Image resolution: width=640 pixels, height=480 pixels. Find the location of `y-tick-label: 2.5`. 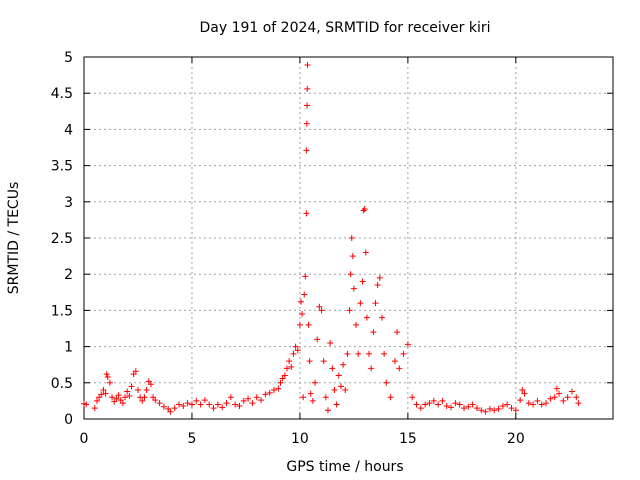

y-tick-label: 2.5 is located at coordinates (62, 239).